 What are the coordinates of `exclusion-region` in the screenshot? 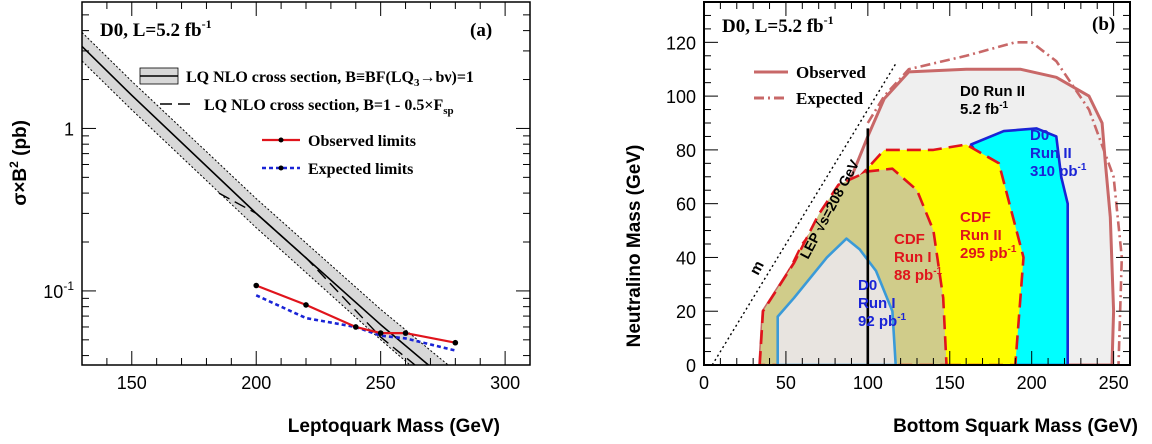 It's located at (837, 301).